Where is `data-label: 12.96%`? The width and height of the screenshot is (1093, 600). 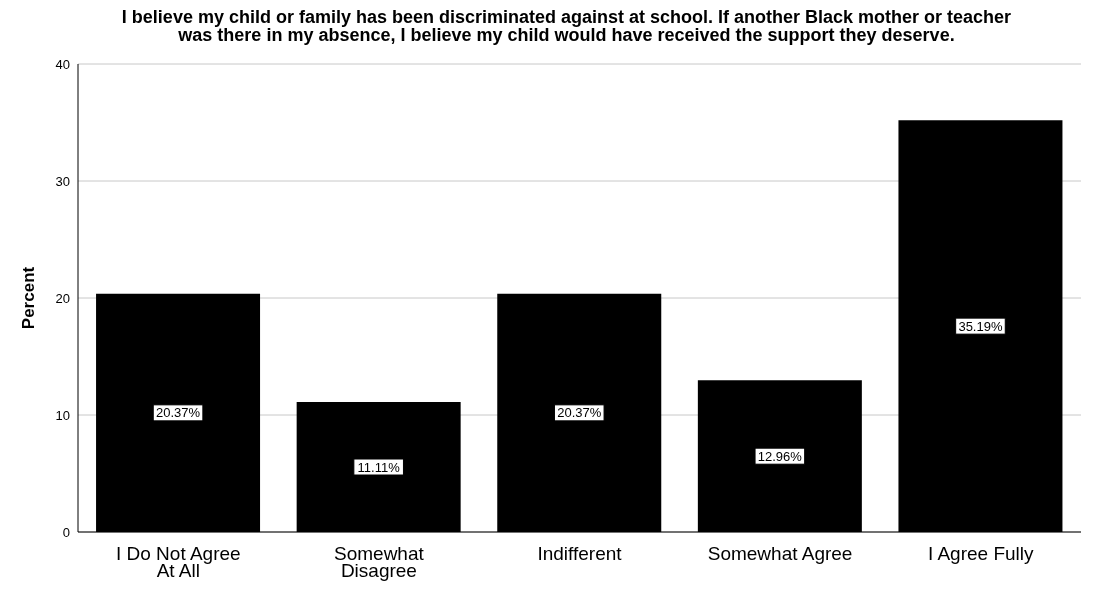
data-label: 12.96% is located at coordinates (780, 456).